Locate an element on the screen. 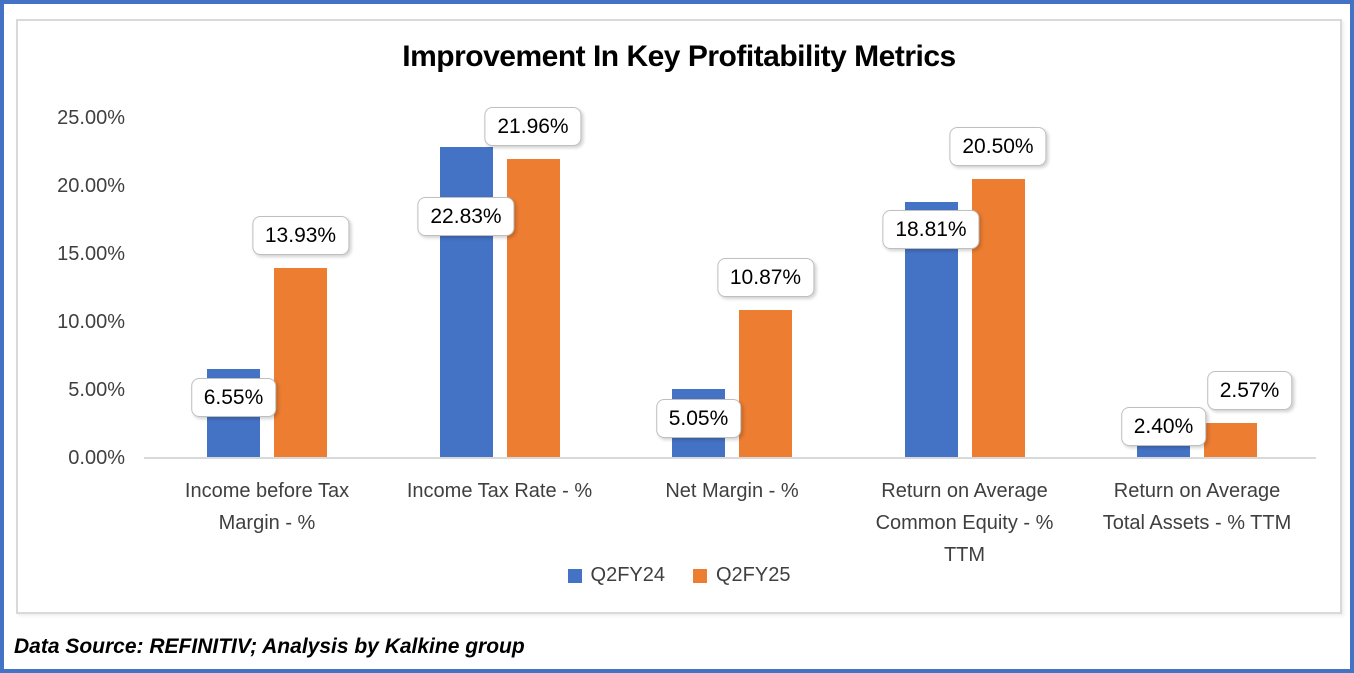 This screenshot has width=1354, height=673. category-label: Return on Average Common Equity - % TTM is located at coordinates (964, 523).